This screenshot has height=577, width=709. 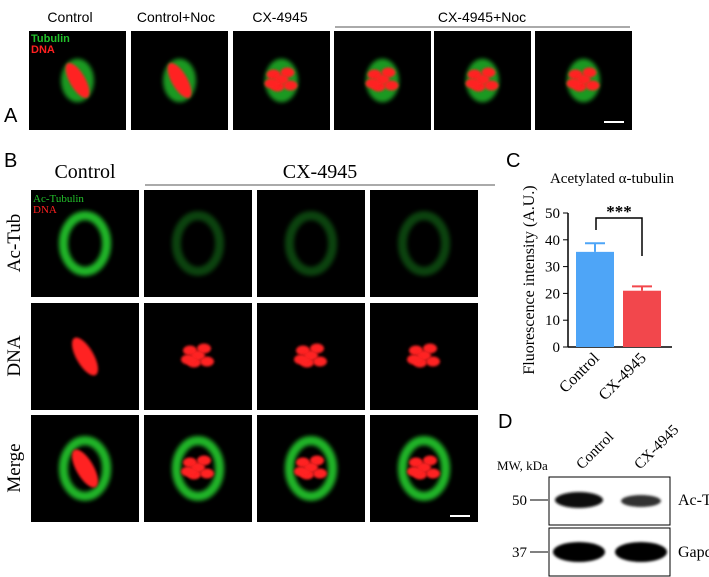 I want to click on panel-label: B, so click(x=10, y=161).